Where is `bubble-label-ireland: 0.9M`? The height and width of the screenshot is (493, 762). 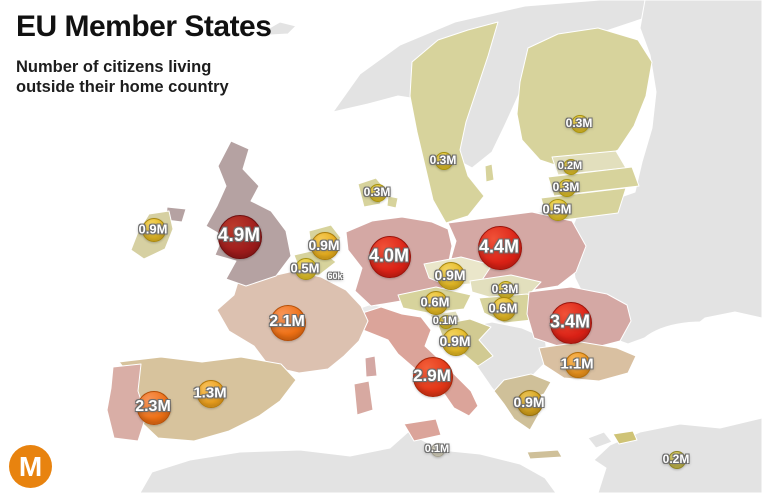
bubble-label-ireland: 0.9M is located at coordinates (153, 229).